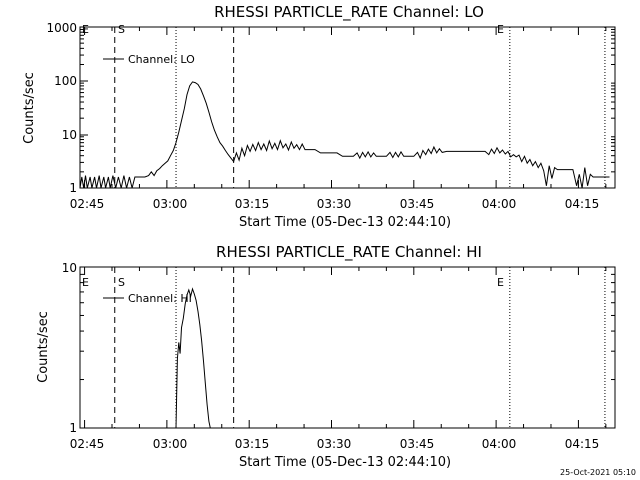 This screenshot has width=640, height=480. I want to click on footer-timestamp: 25-Oct-2021 05:10, so click(598, 472).